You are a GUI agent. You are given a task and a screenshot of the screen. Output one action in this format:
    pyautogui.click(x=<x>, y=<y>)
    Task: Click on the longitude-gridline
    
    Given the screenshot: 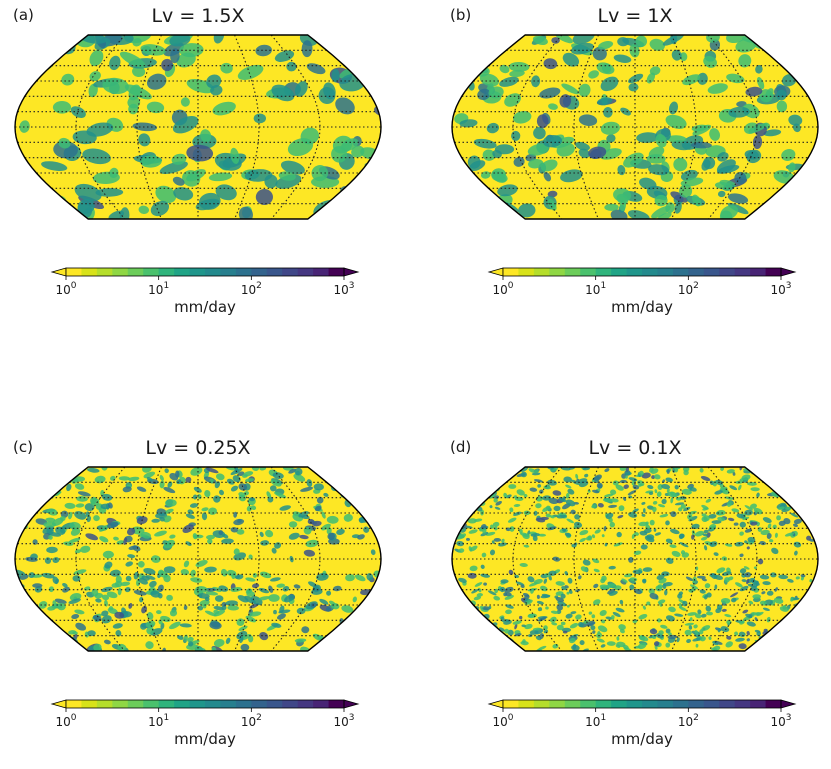 What is the action you would take?
    pyautogui.click(x=247, y=559)
    